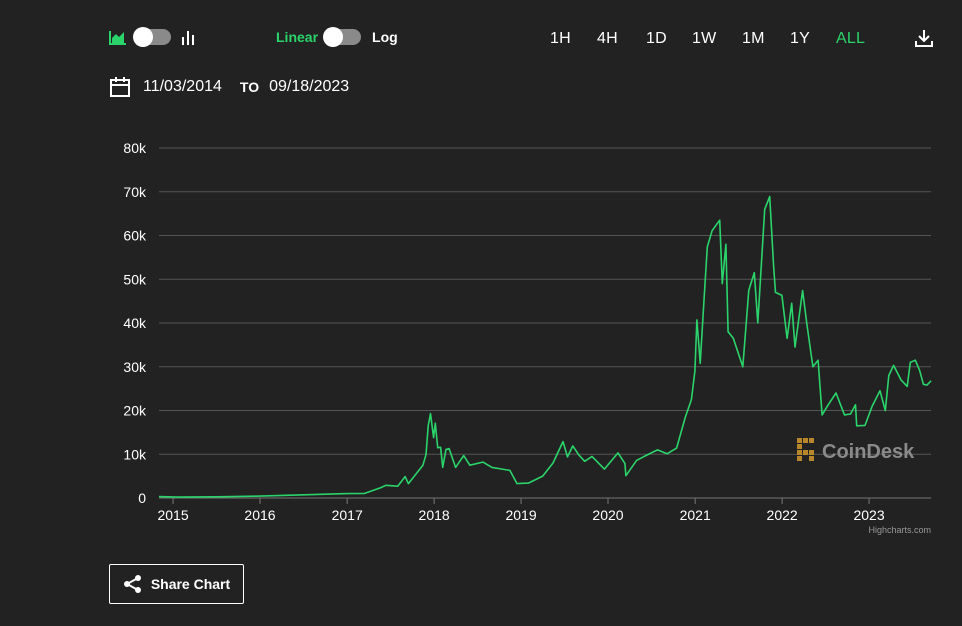 The height and width of the screenshot is (626, 962). I want to click on download-icon, so click(924, 38).